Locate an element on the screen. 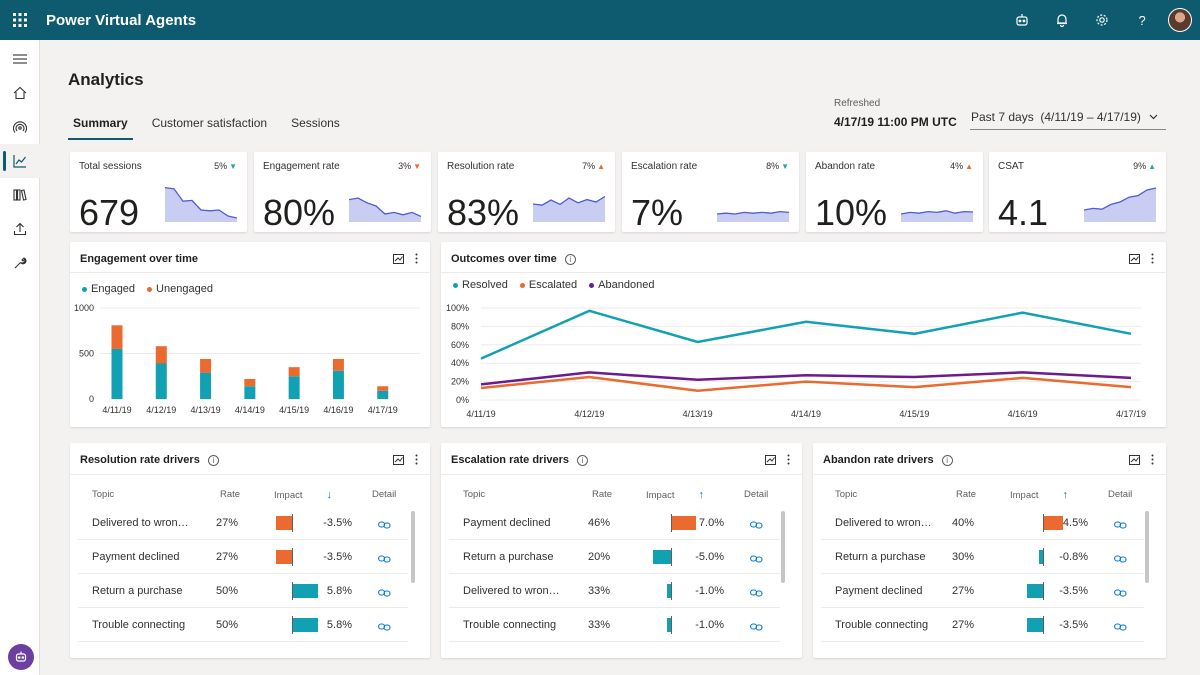  kpi-card: Escalation rate 8% ▼ 7% is located at coordinates (710, 192).